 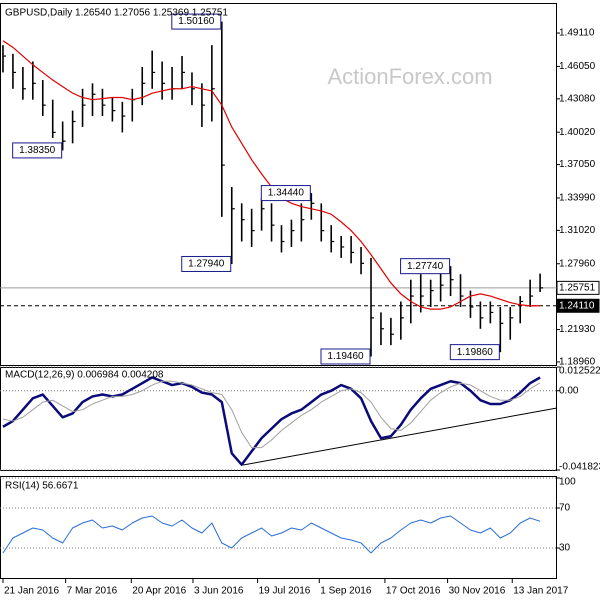 I want to click on panel-title: RSI(14) 56.6671, so click(x=42, y=486).